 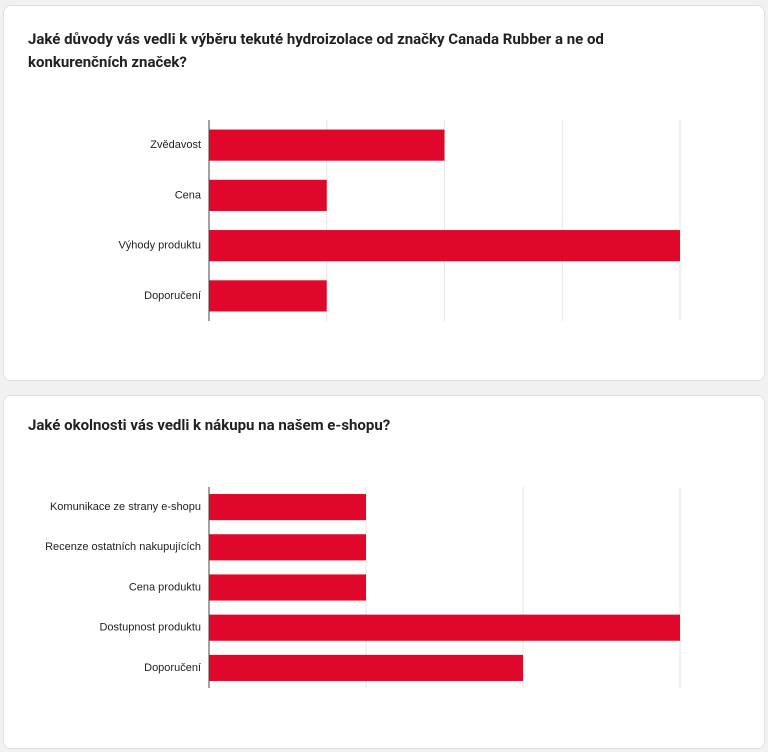 I want to click on y-tick-label: Cena, so click(x=188, y=195).